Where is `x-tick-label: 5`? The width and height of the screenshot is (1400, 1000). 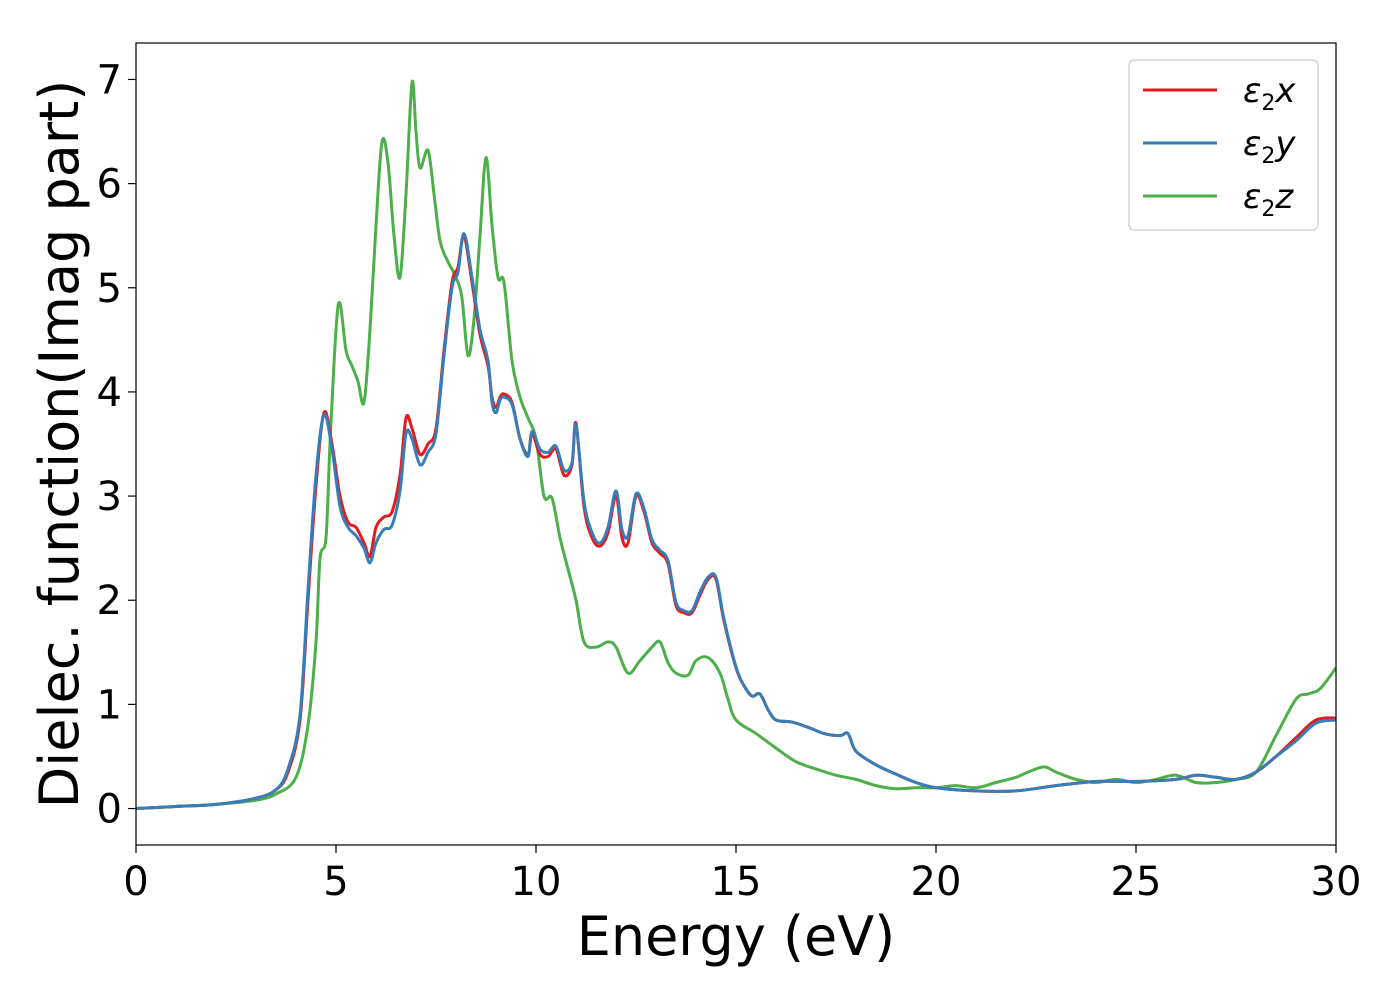 x-tick-label: 5 is located at coordinates (335, 882).